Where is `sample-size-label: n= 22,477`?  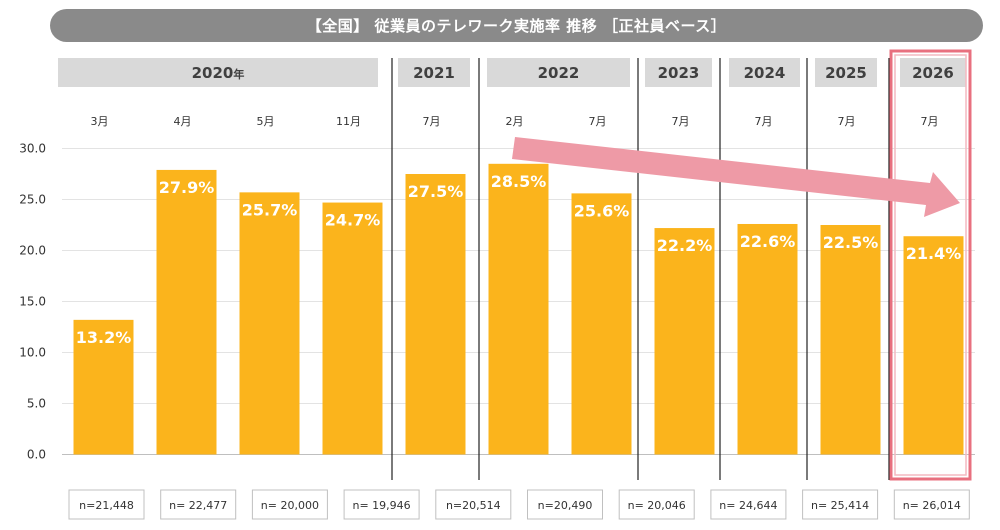
sample-size-label: n= 22,477 is located at coordinates (198, 505).